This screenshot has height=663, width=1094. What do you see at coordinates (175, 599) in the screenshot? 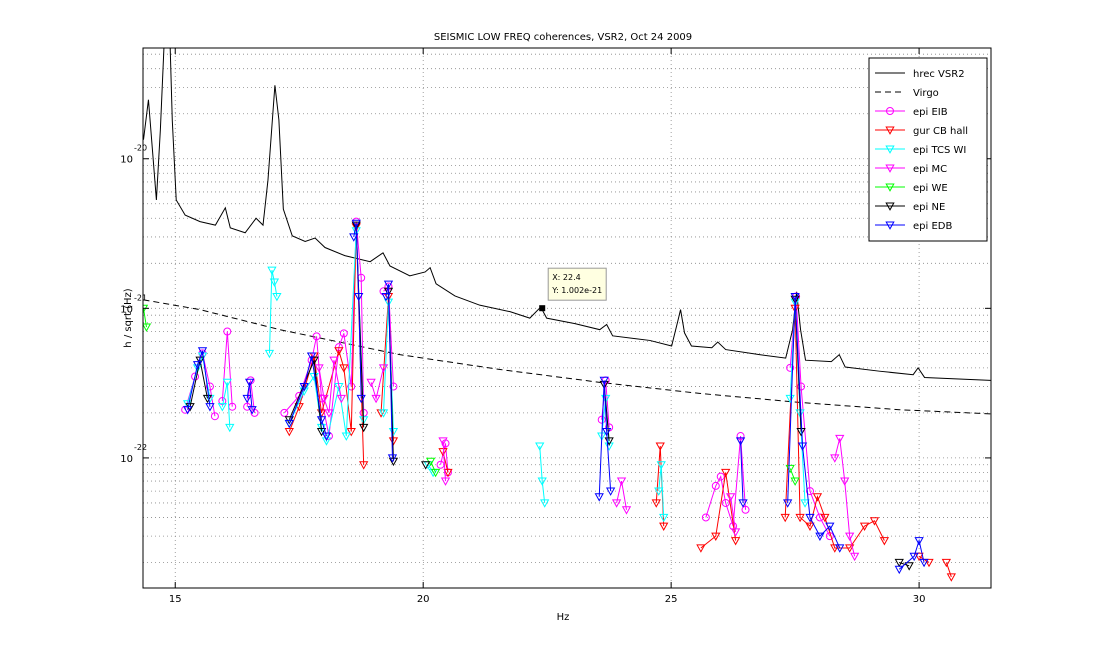
I see `x-tick-label: 15` at bounding box center [175, 599].